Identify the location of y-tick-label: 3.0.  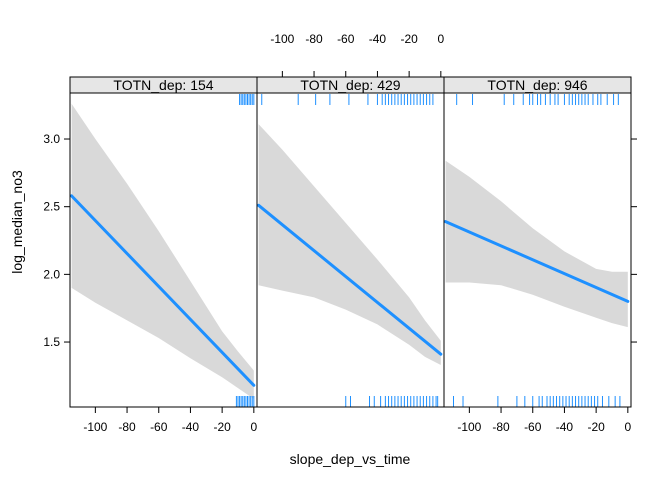
(51, 139).